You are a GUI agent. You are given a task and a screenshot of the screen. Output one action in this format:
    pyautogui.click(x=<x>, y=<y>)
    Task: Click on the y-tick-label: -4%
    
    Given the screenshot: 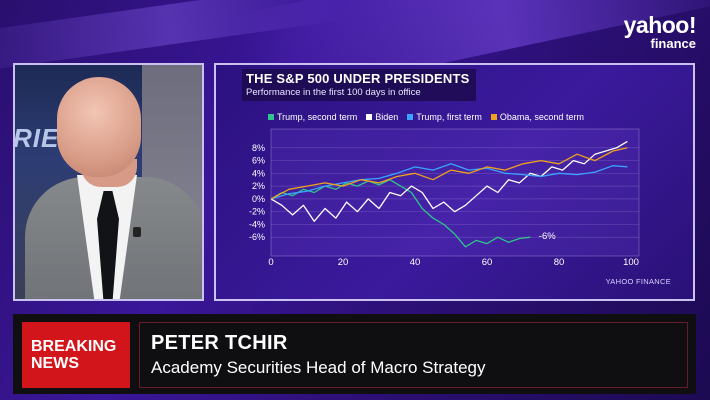 What is the action you would take?
    pyautogui.click(x=257, y=224)
    